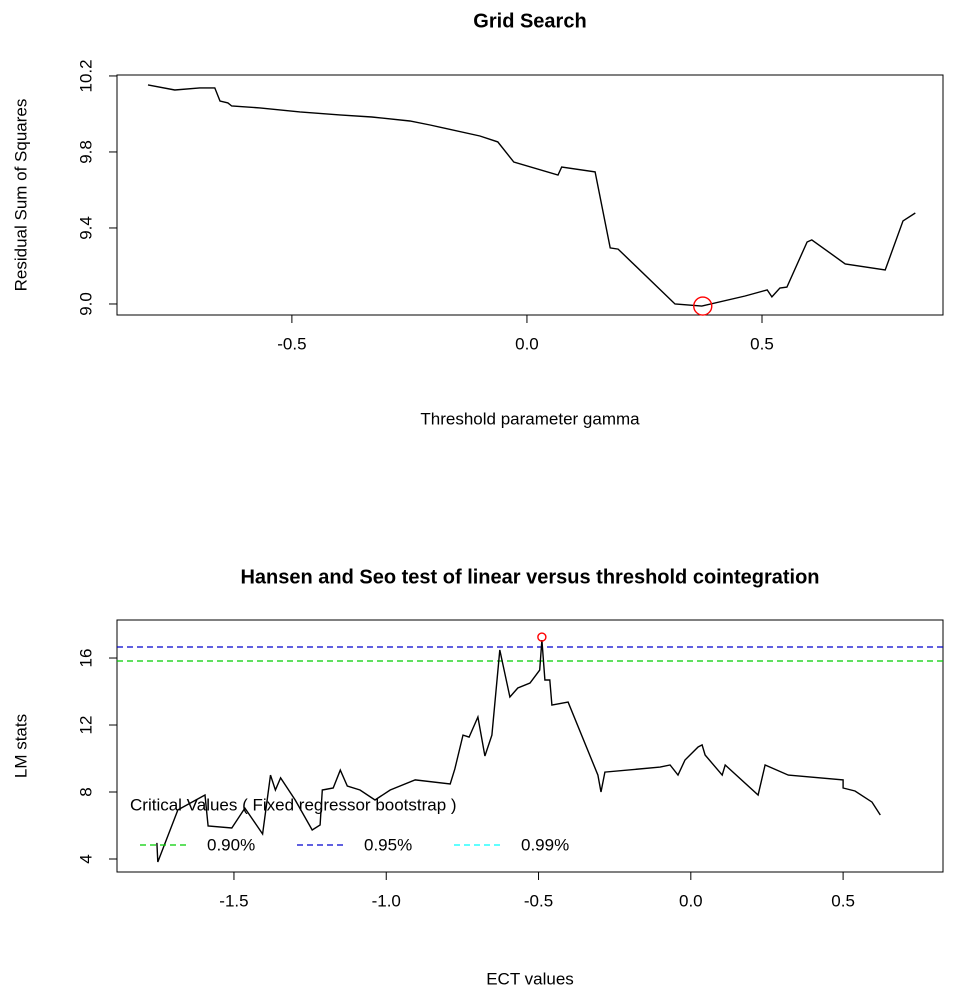  Describe the element at coordinates (85, 152) in the screenshot. I see `y-tick-label: 9.8` at that location.